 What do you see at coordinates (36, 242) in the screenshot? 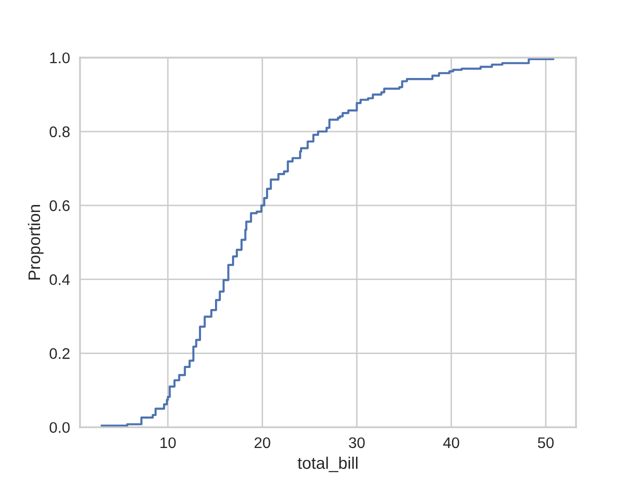
I see `y-axis-title: Proportion` at bounding box center [36, 242].